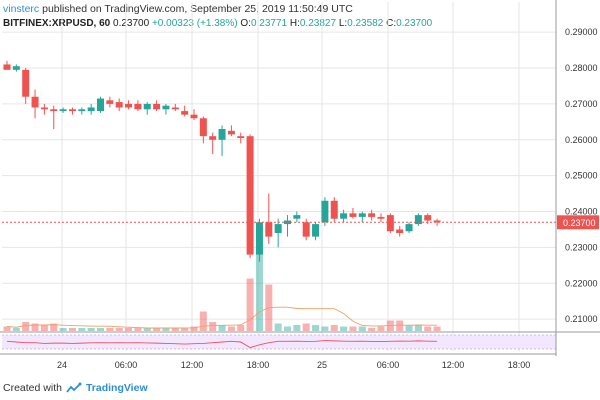 The width and height of the screenshot is (600, 400). Describe the element at coordinates (453, 365) in the screenshot. I see `x-tick-label: 12:00` at that location.